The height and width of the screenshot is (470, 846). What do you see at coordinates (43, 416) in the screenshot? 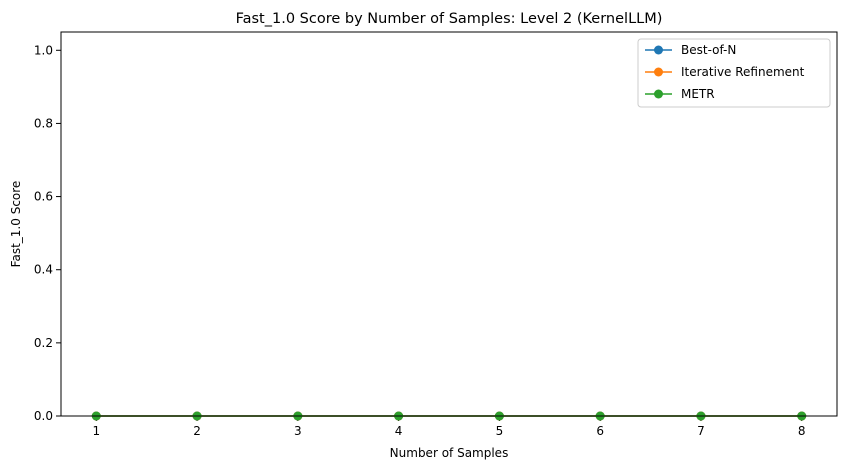
I see `y-tick-label: 0.0` at bounding box center [43, 416].